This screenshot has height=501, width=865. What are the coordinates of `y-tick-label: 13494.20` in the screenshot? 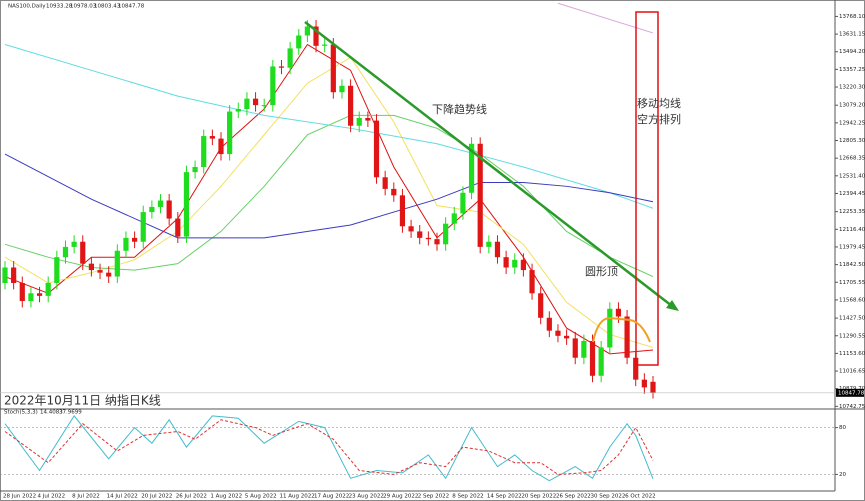 It's located at (852, 52).